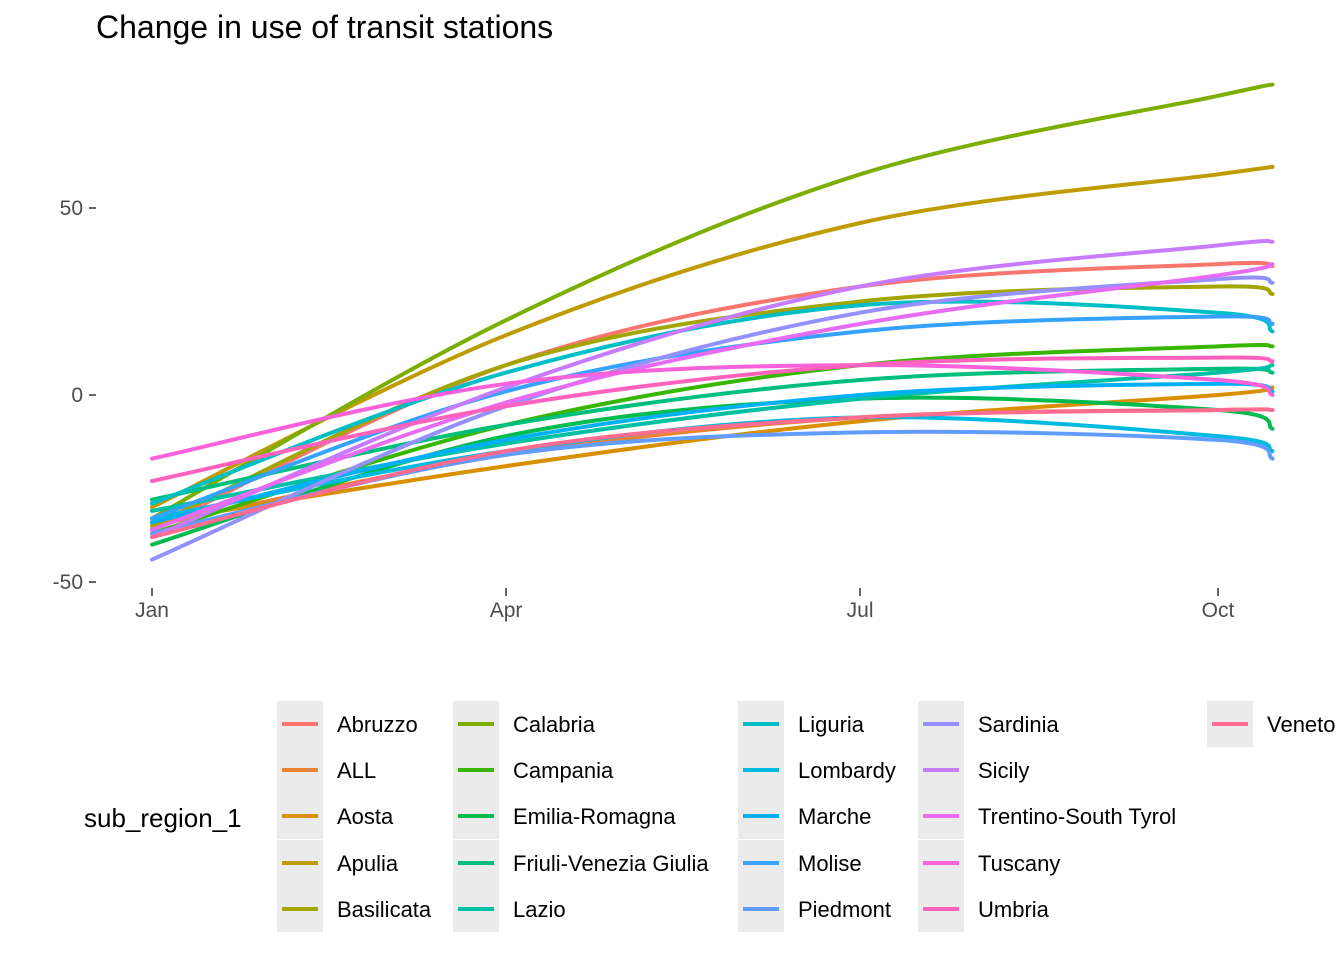 The image size is (1344, 960). Describe the element at coordinates (326, 770) in the screenshot. I see `legend-item-all: ALL` at that location.